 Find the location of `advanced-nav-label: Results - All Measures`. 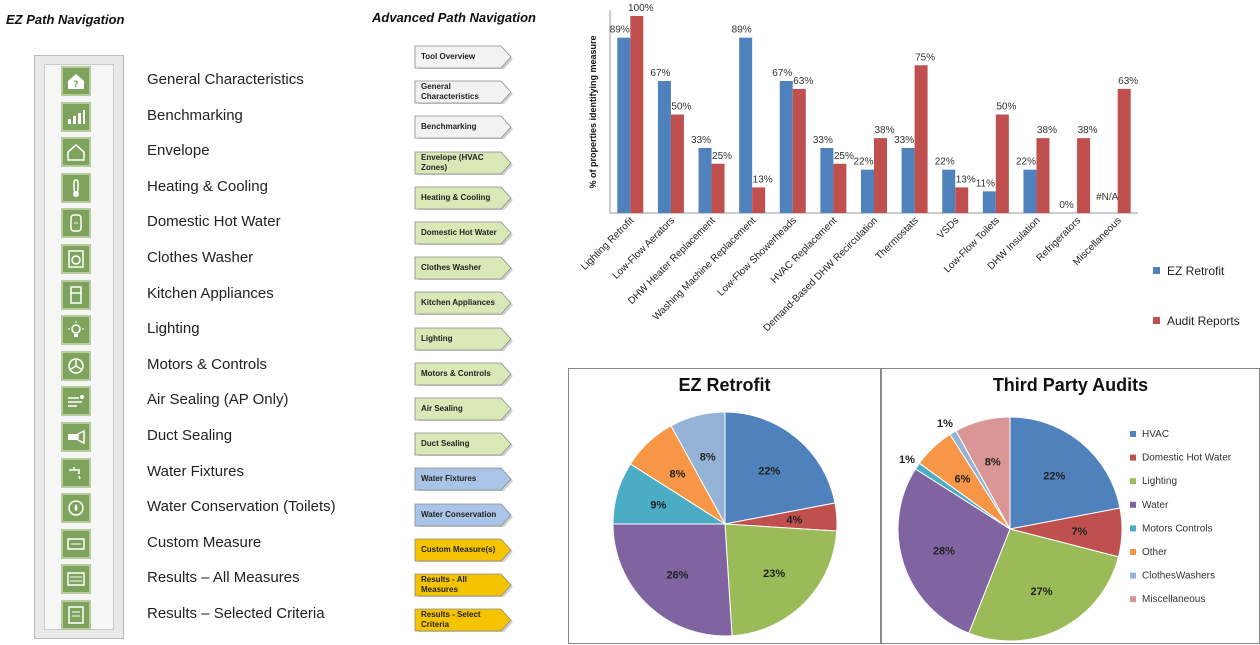

advanced-nav-label: Results - All Measures is located at coordinates (444, 584).